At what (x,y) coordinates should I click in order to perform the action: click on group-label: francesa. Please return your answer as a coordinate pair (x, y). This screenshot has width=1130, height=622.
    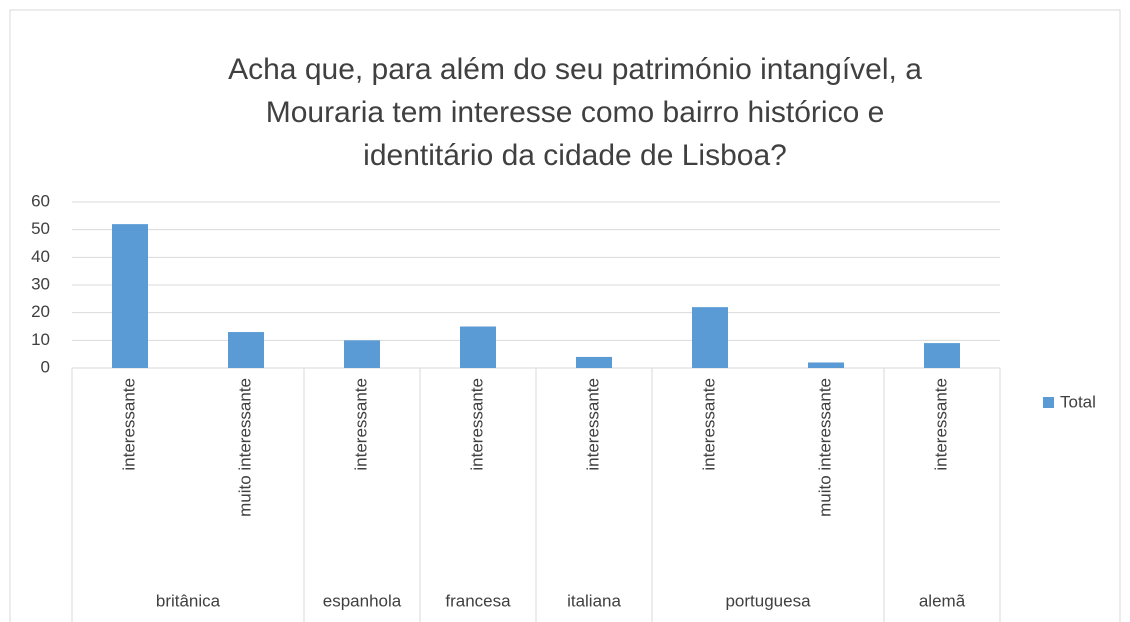
    Looking at the image, I should click on (478, 600).